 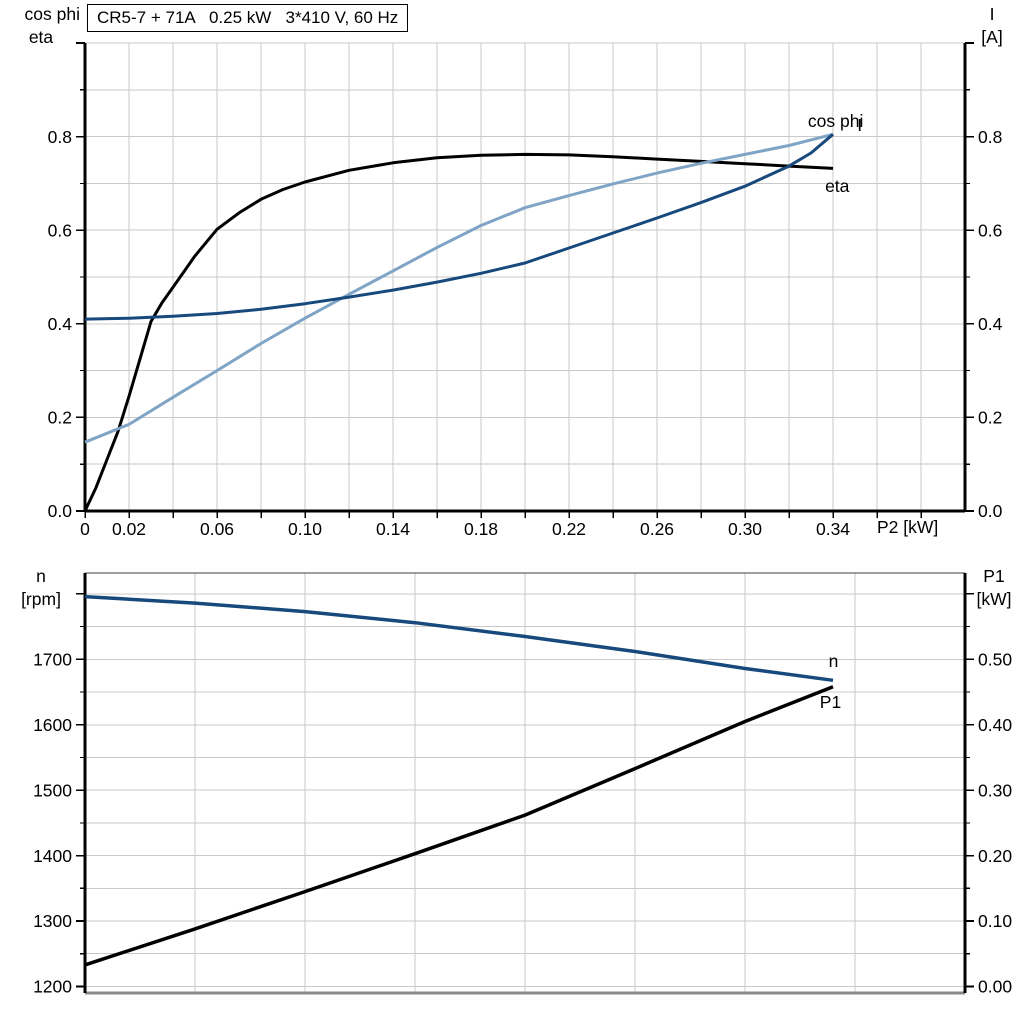 What do you see at coordinates (992, 37) in the screenshot?
I see `axis-label-current-unit: [A]` at bounding box center [992, 37].